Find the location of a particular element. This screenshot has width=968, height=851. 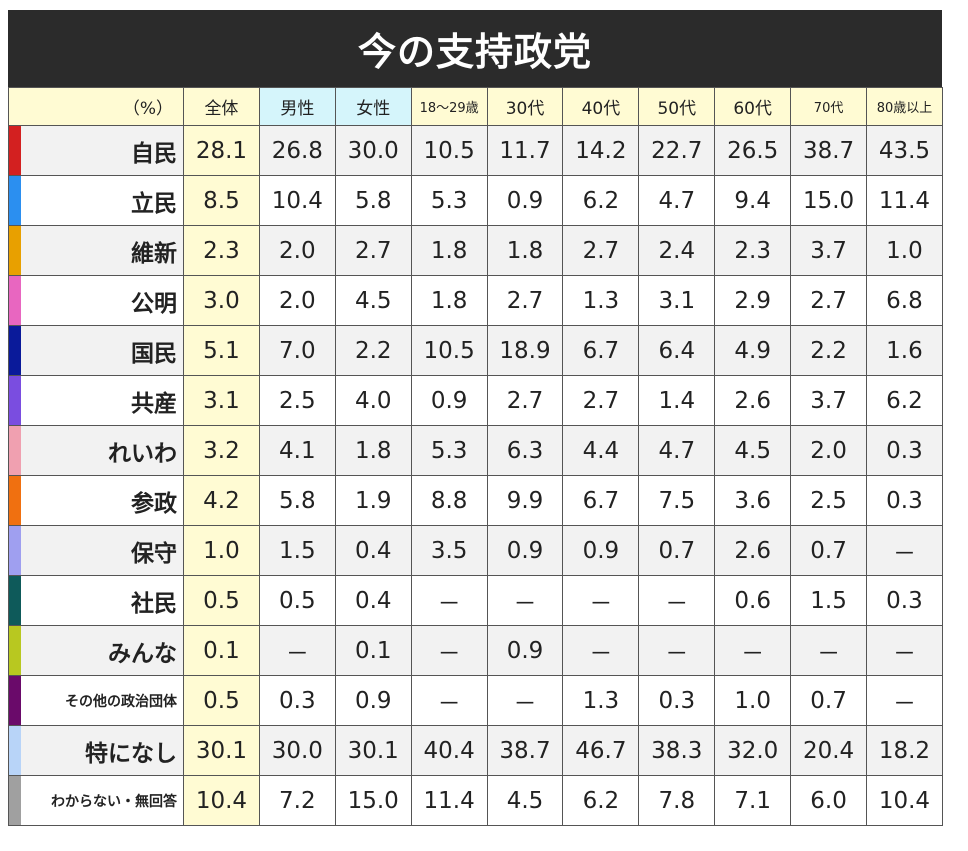

party-name: みんな is located at coordinates (142, 653).